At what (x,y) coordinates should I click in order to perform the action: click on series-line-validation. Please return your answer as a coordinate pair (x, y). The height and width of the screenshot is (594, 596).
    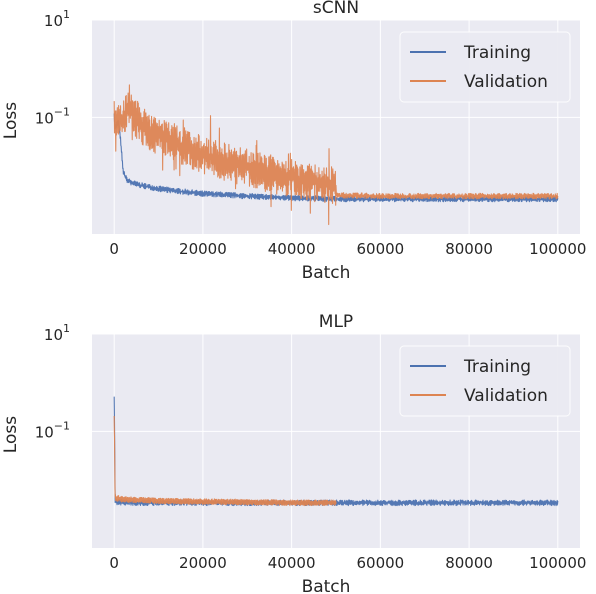
    Looking at the image, I should click on (225, 461).